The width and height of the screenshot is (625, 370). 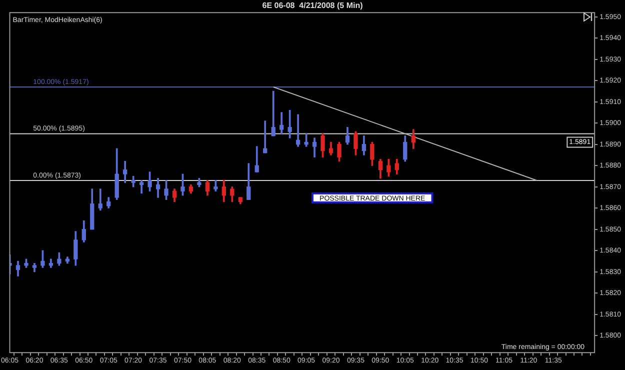 I want to click on chart-title: 6E 06-08 4/21/2008 (5 Min), so click(x=313, y=5).